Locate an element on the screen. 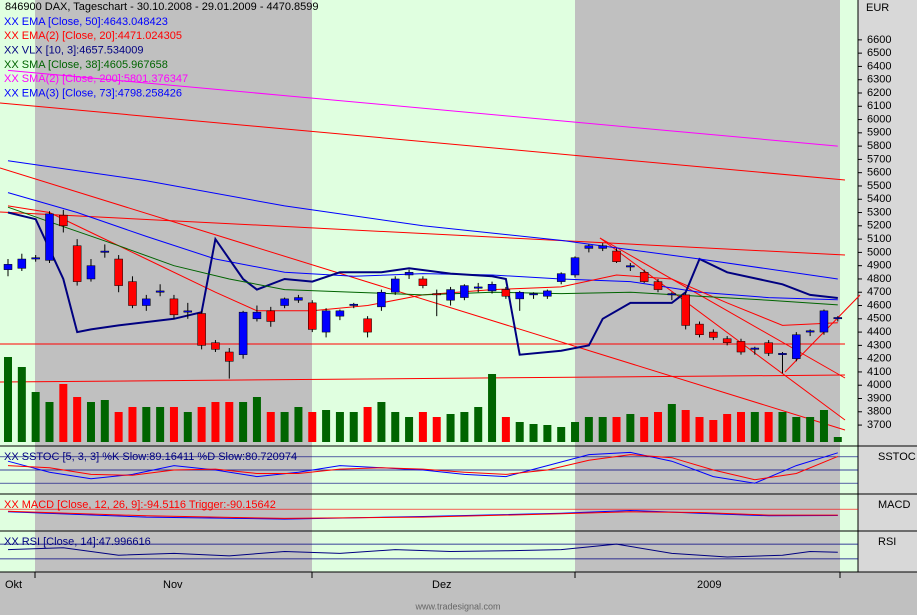 The width and height of the screenshot is (917, 615). x-tick-label: Nov is located at coordinates (173, 585).